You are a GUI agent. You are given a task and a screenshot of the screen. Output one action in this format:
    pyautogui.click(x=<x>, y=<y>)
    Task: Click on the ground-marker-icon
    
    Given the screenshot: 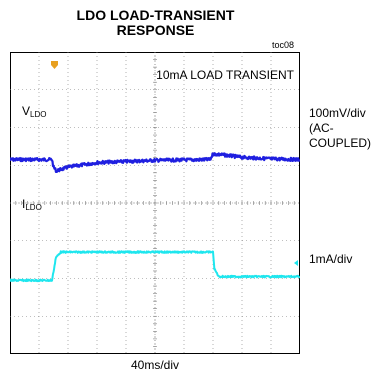 What is the action you would take?
    pyautogui.click(x=296, y=263)
    